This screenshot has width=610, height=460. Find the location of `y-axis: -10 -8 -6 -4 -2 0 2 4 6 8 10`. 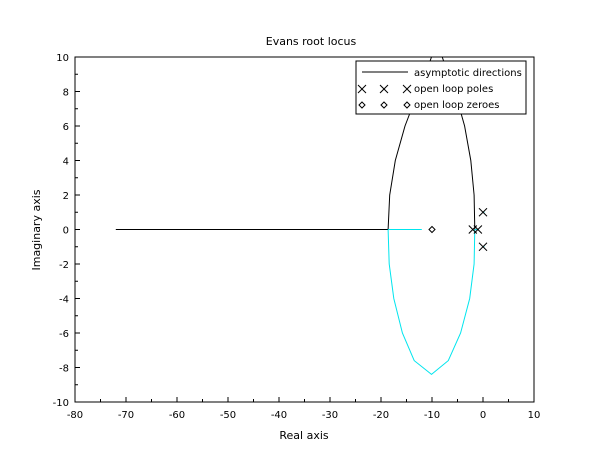

y-axis: -10 -8 -6 -4 -2 0 2 4 6 8 10 is located at coordinates (66, 231).